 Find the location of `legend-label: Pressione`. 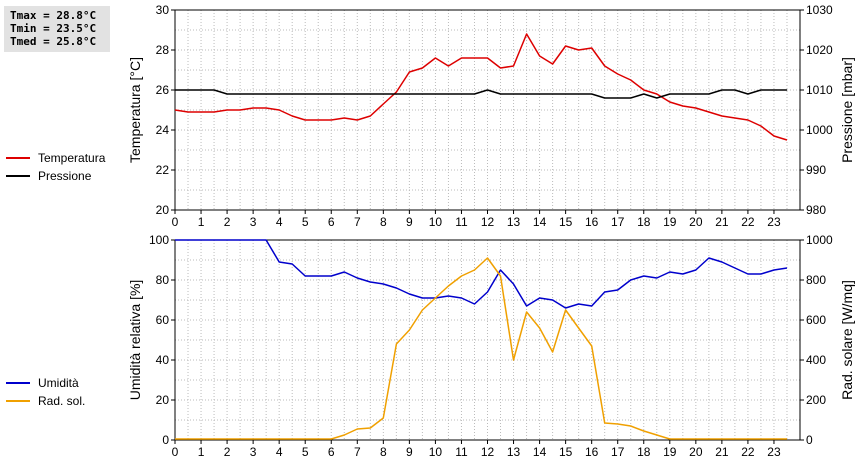

legend-label: Pressione is located at coordinates (65, 176).